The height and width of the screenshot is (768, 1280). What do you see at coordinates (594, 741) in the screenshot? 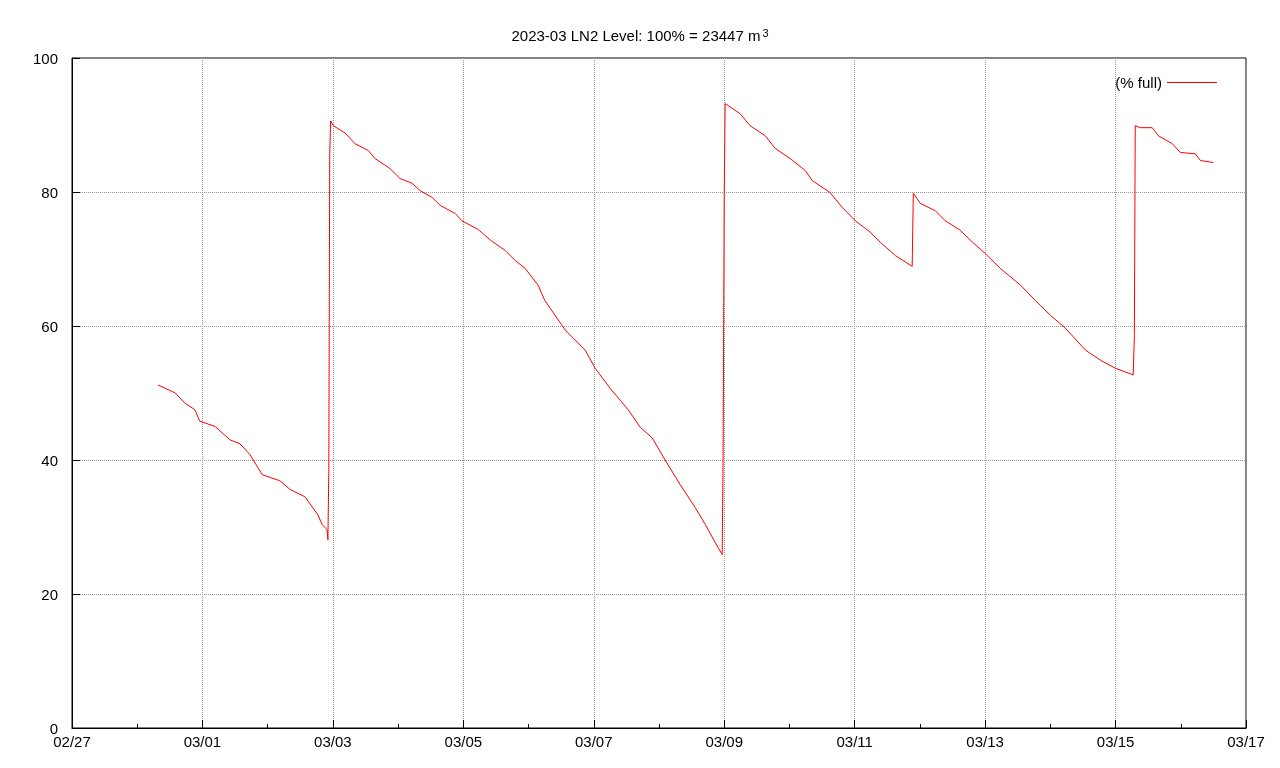
I see `x-tick-label: 03/07` at bounding box center [594, 741].